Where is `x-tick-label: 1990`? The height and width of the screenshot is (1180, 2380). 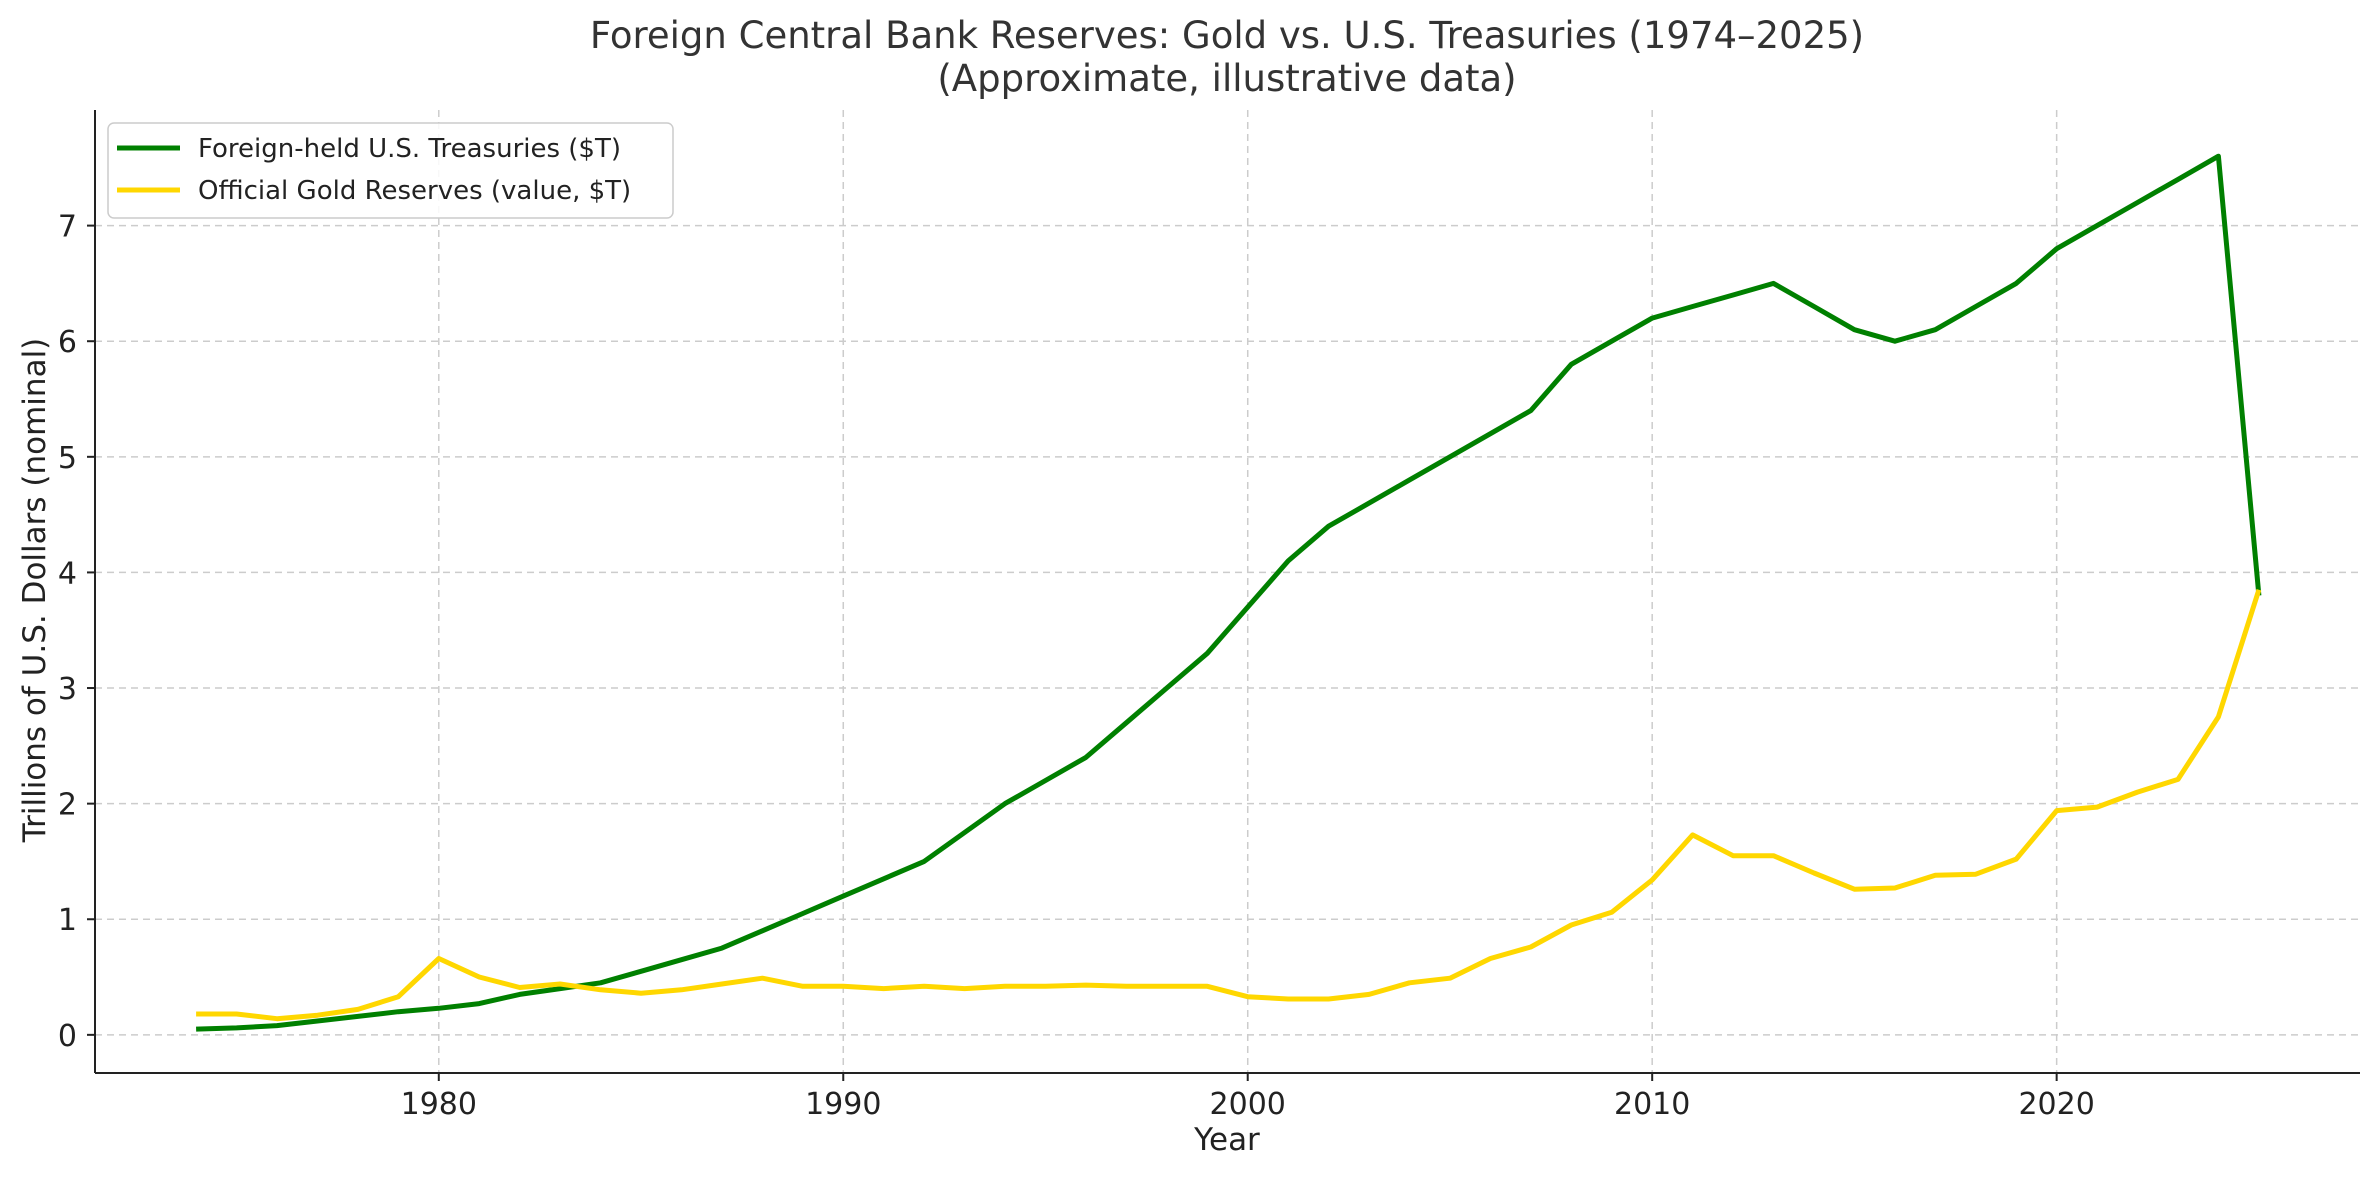 x-tick-label: 1990 is located at coordinates (843, 1104).